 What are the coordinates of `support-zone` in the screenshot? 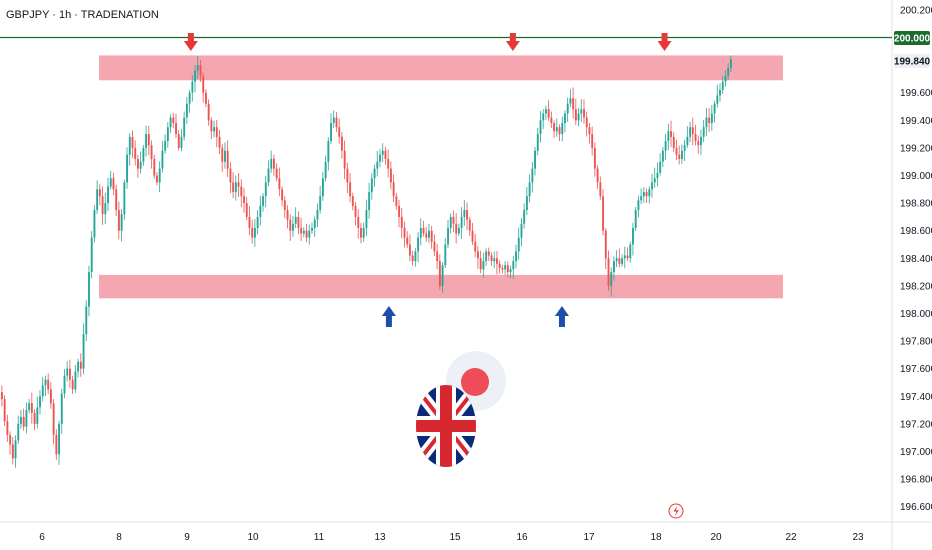 It's located at (441, 286).